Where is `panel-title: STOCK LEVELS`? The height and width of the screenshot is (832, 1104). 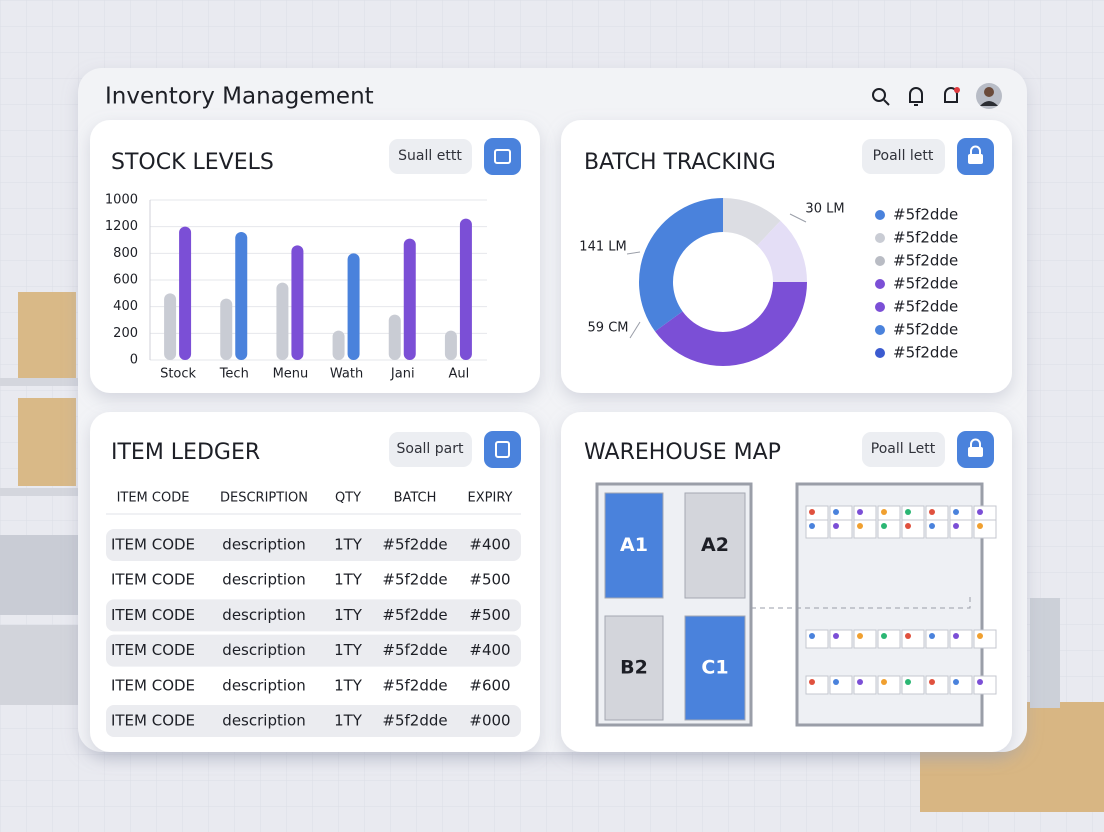
panel-title: STOCK LEVELS is located at coordinates (192, 162).